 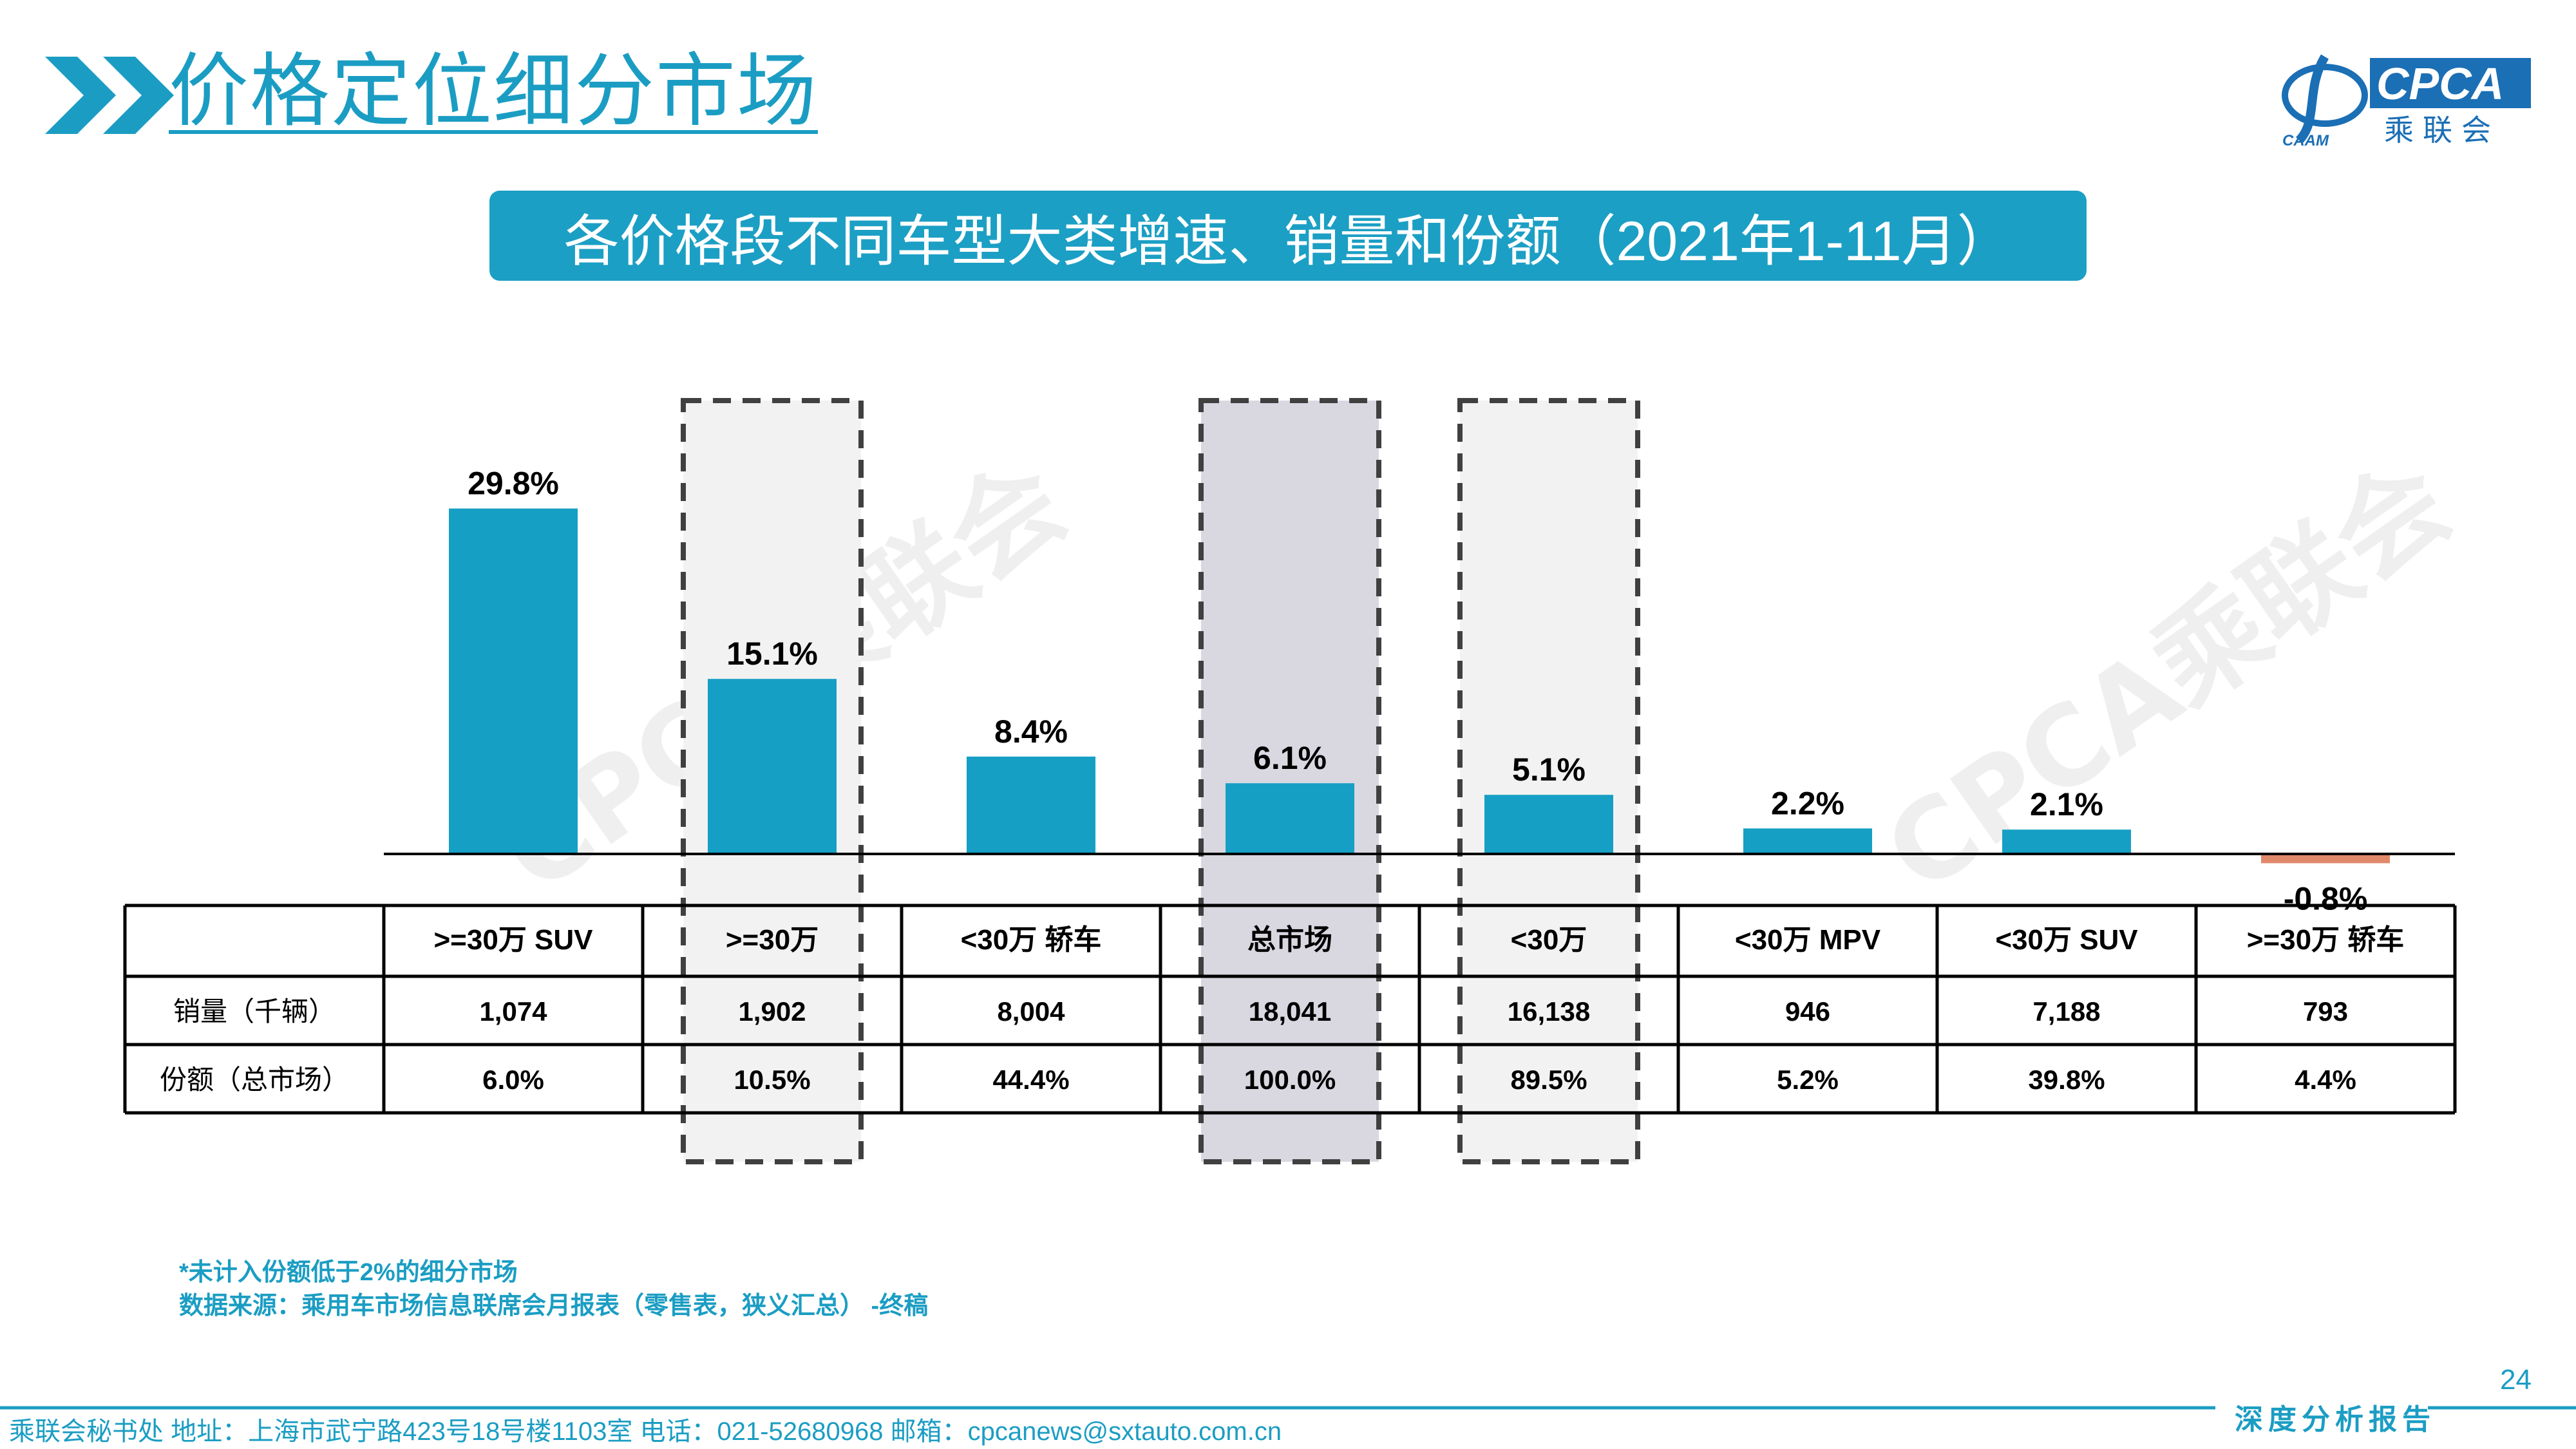 I want to click on table-row-label-1: 销量（千辆）, so click(x=255, y=1011).